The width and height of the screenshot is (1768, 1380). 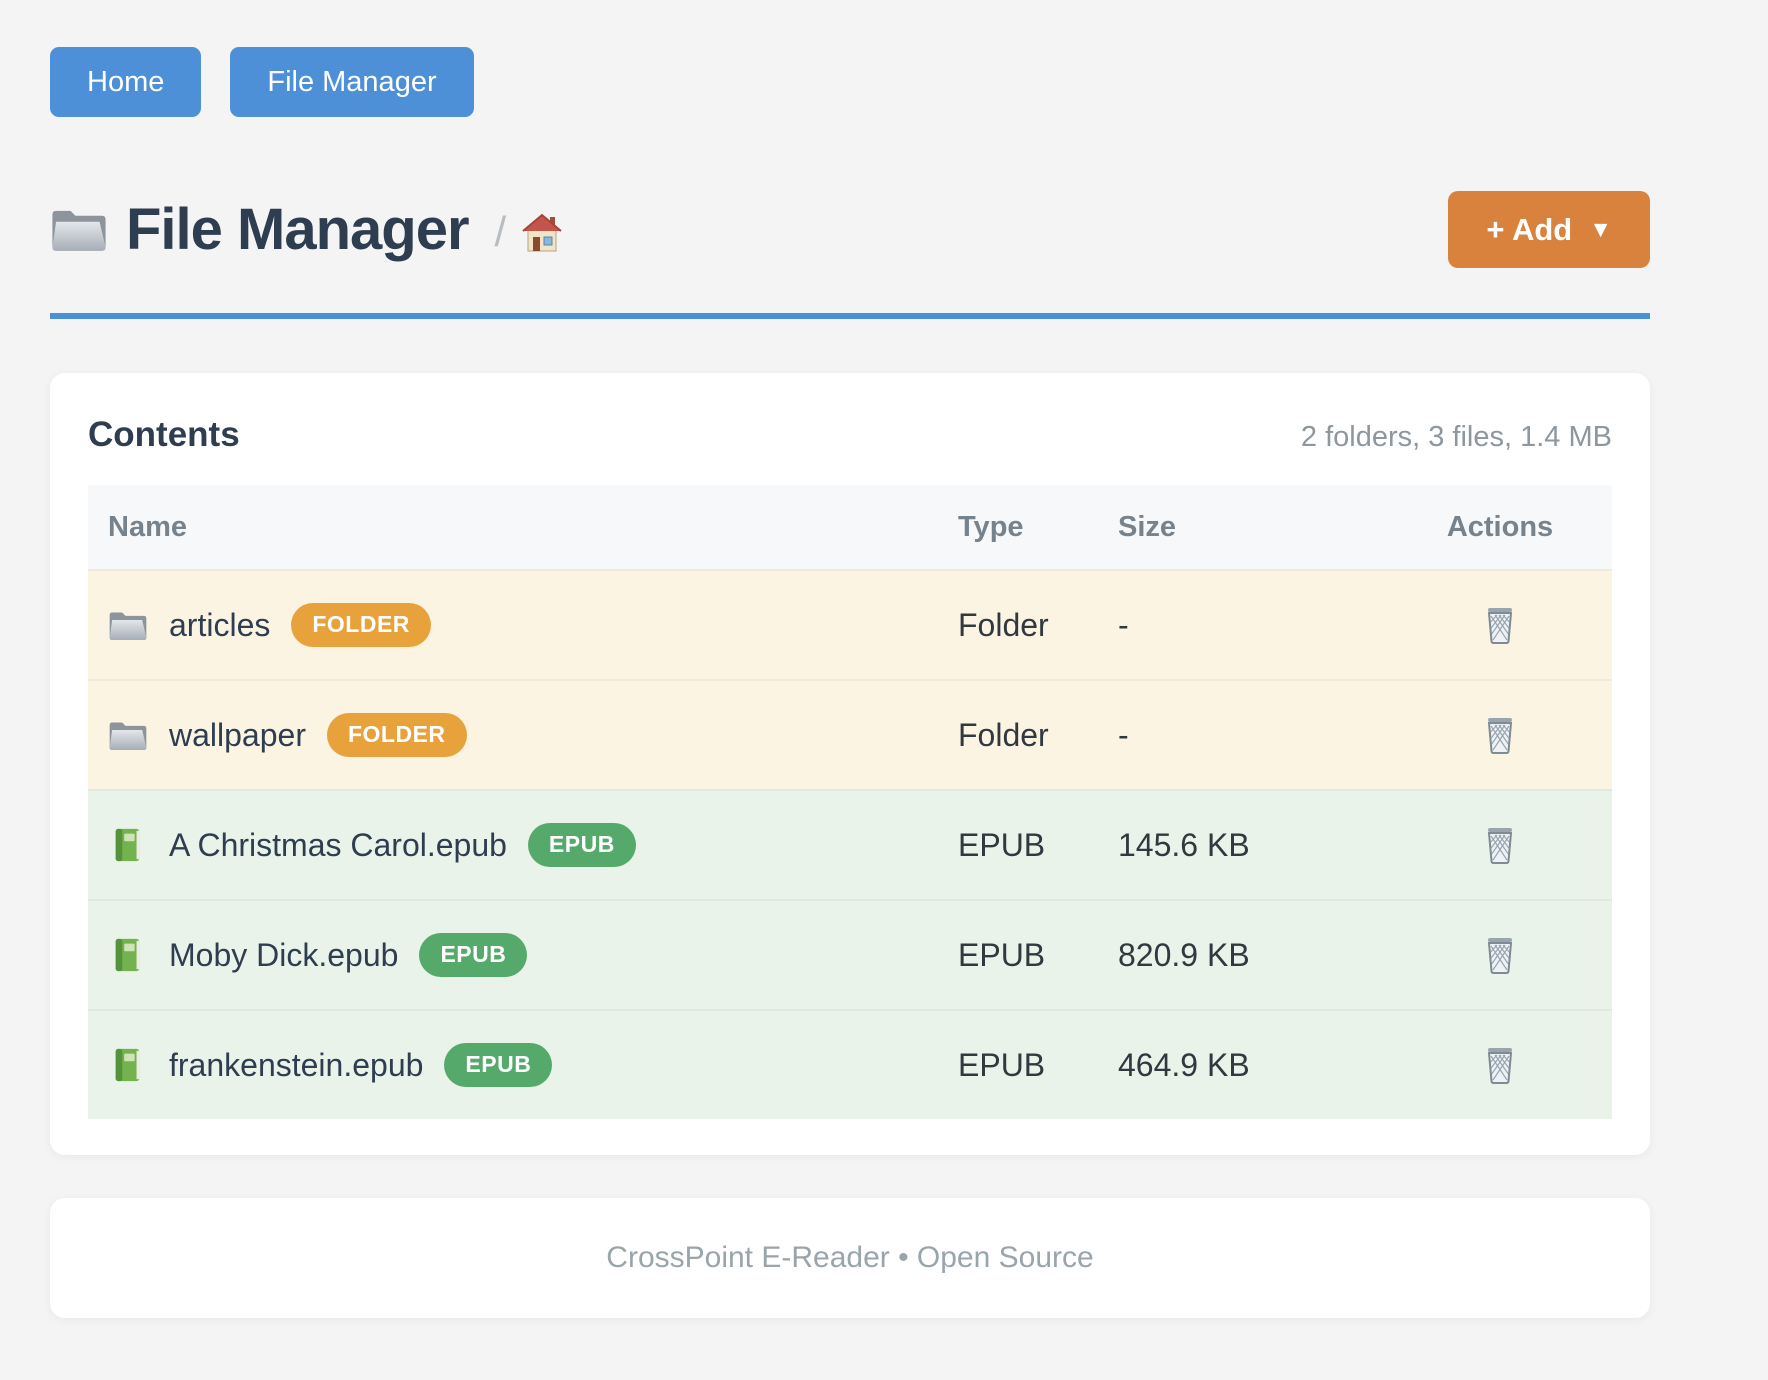 What do you see at coordinates (850, 734) in the screenshot?
I see `table-row: wallpaper FOLDER Folder -` at bounding box center [850, 734].